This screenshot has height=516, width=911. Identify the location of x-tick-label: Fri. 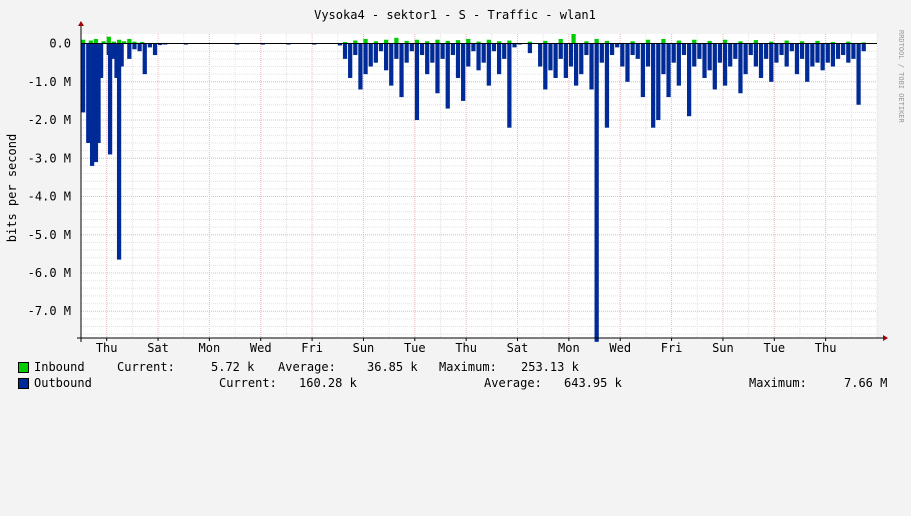
(312, 348).